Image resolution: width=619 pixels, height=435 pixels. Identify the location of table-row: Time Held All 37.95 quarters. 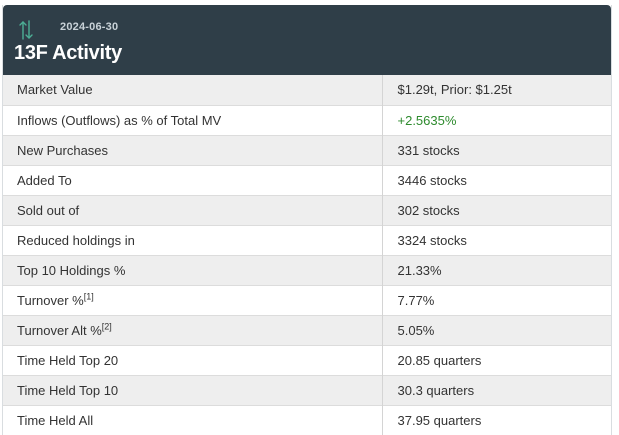
(307, 419).